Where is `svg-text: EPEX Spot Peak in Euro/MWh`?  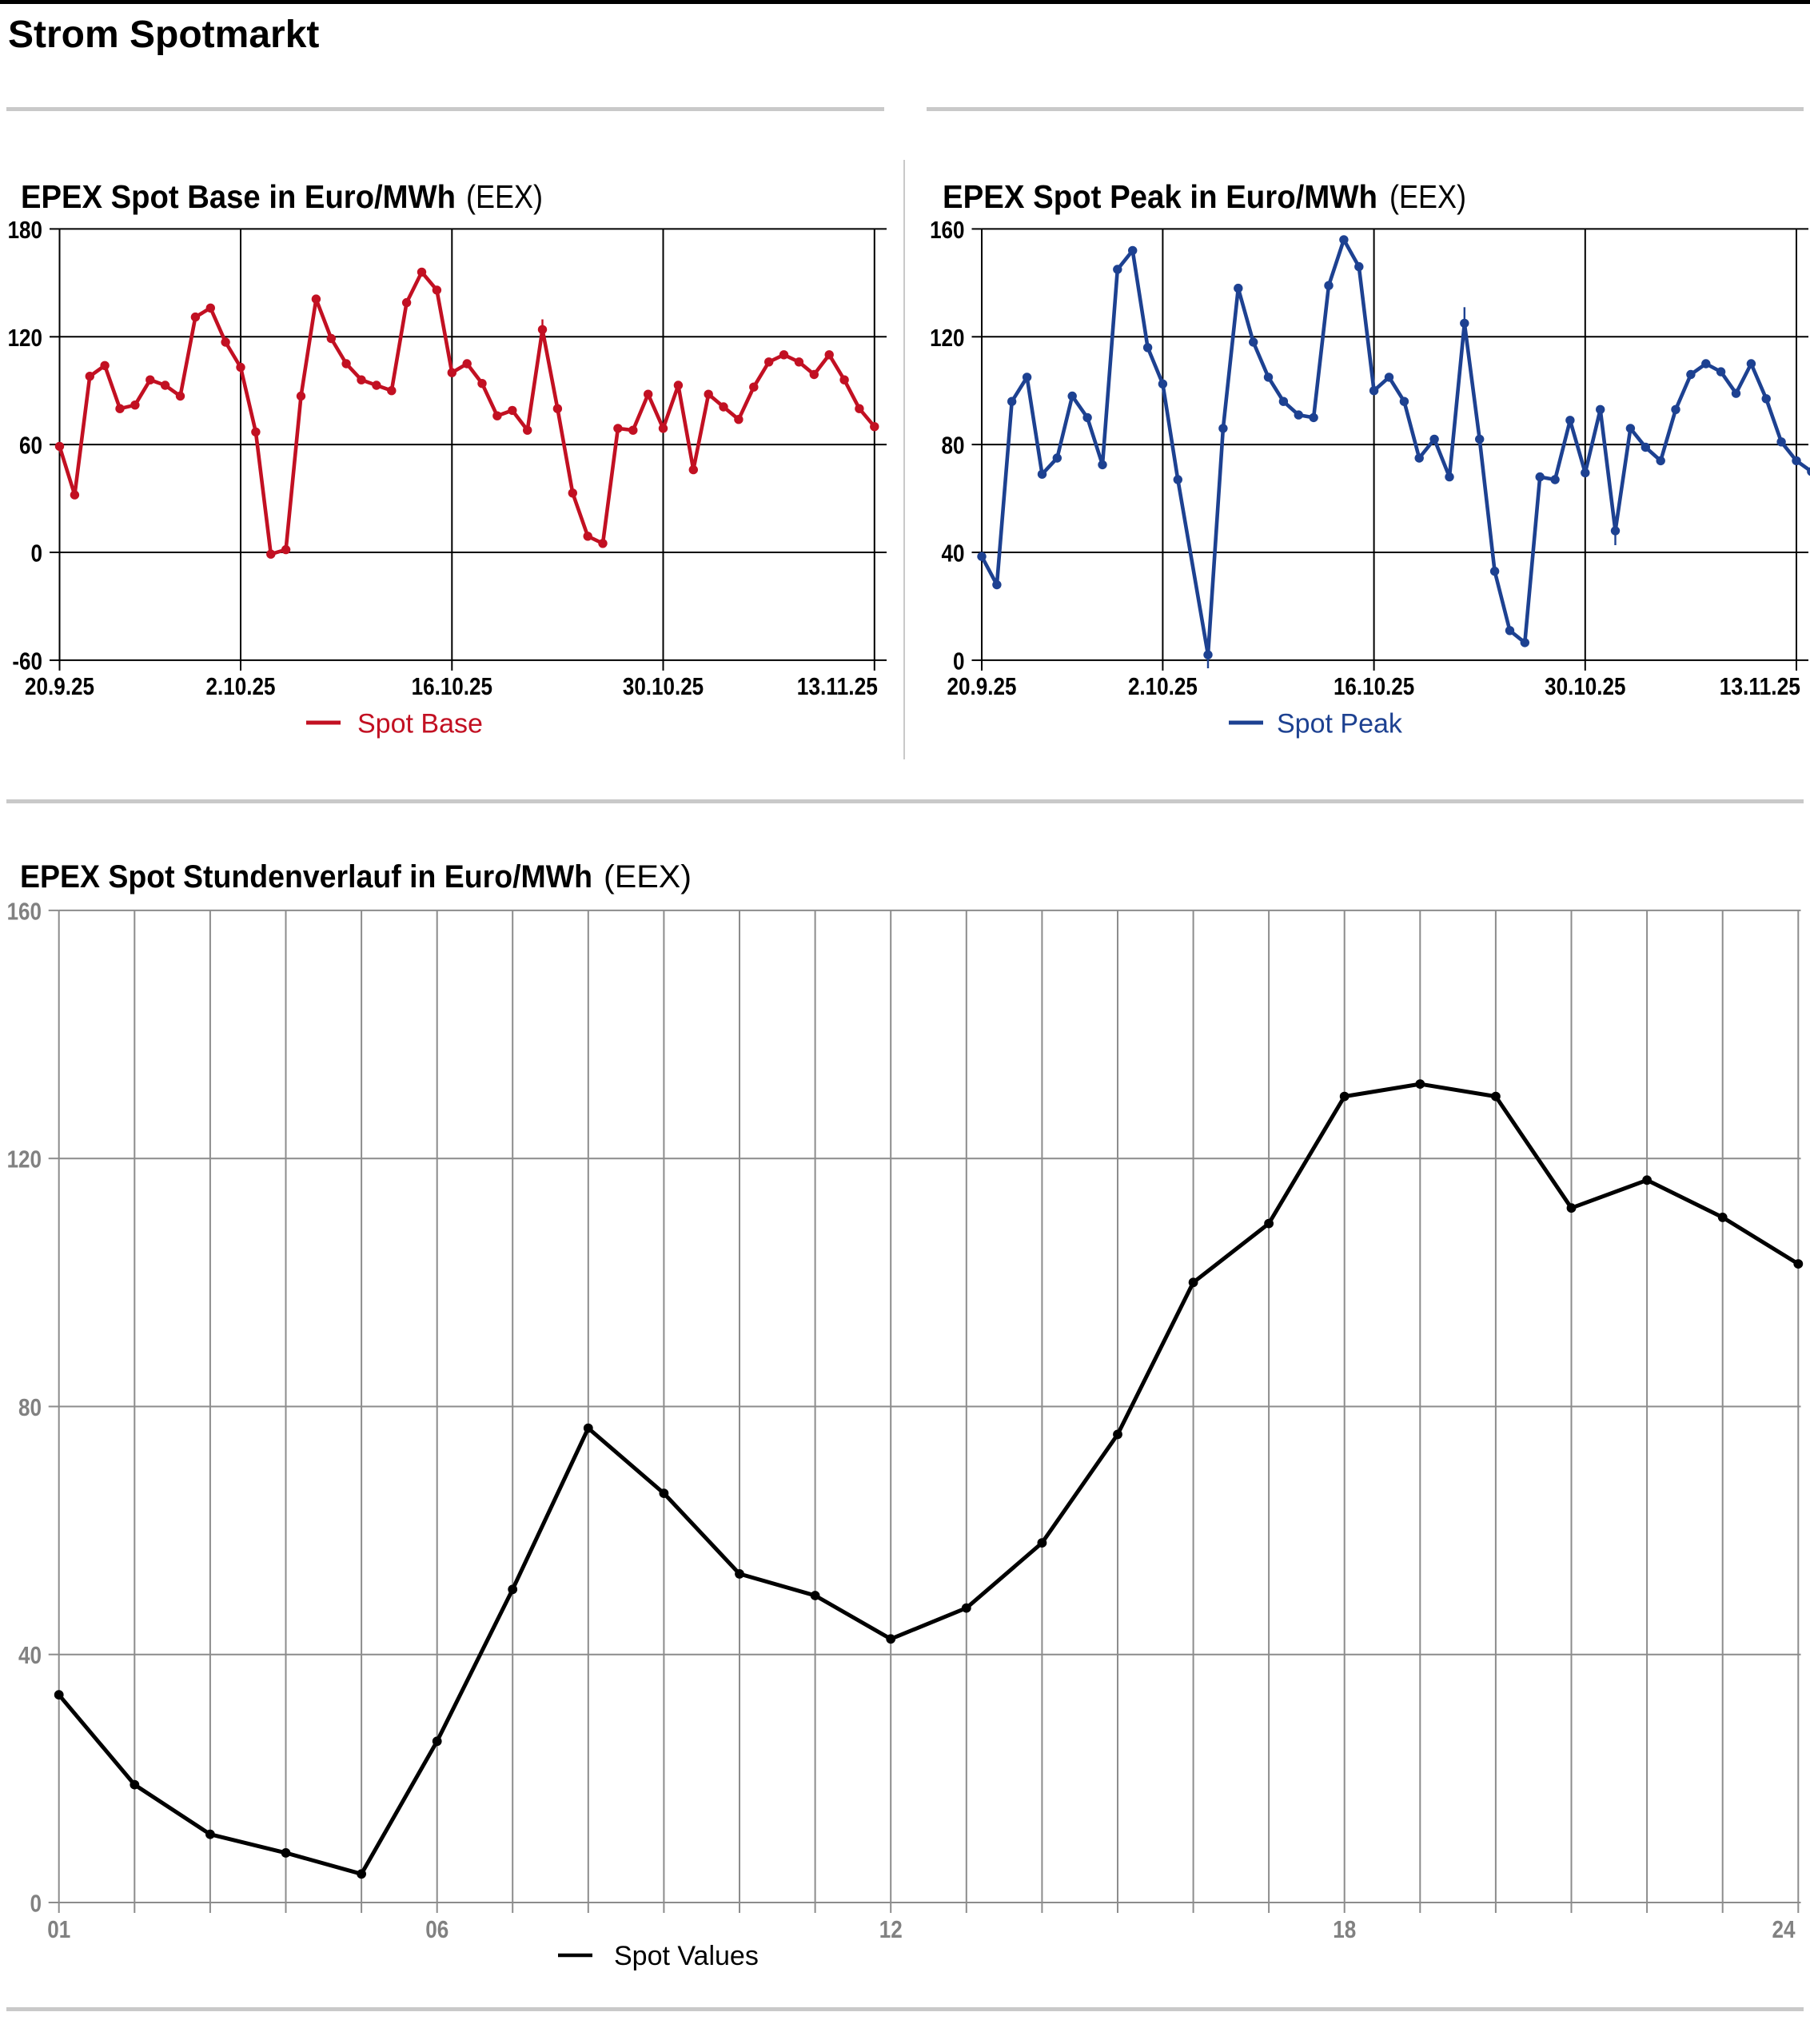
svg-text: EPEX Spot Peak in Euro/MWh is located at coordinates (1160, 196).